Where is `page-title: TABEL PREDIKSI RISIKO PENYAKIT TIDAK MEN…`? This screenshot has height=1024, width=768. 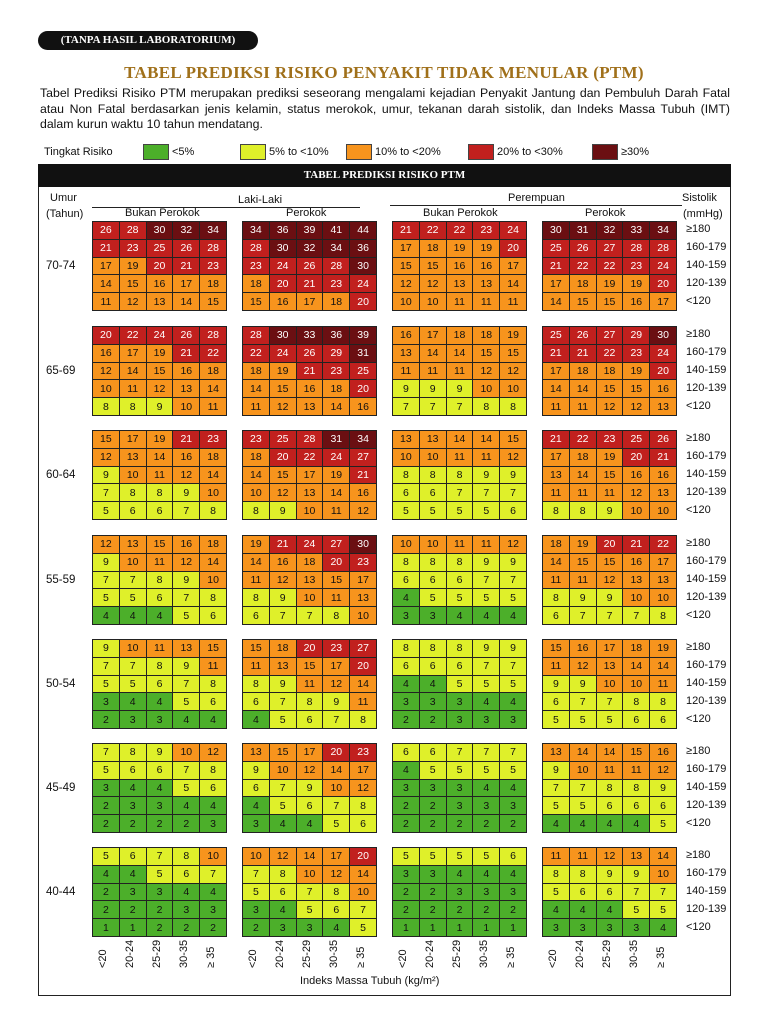
page-title: TABEL PREDIKSI RISIKO PENYAKIT TIDAK MEN… is located at coordinates (384, 72).